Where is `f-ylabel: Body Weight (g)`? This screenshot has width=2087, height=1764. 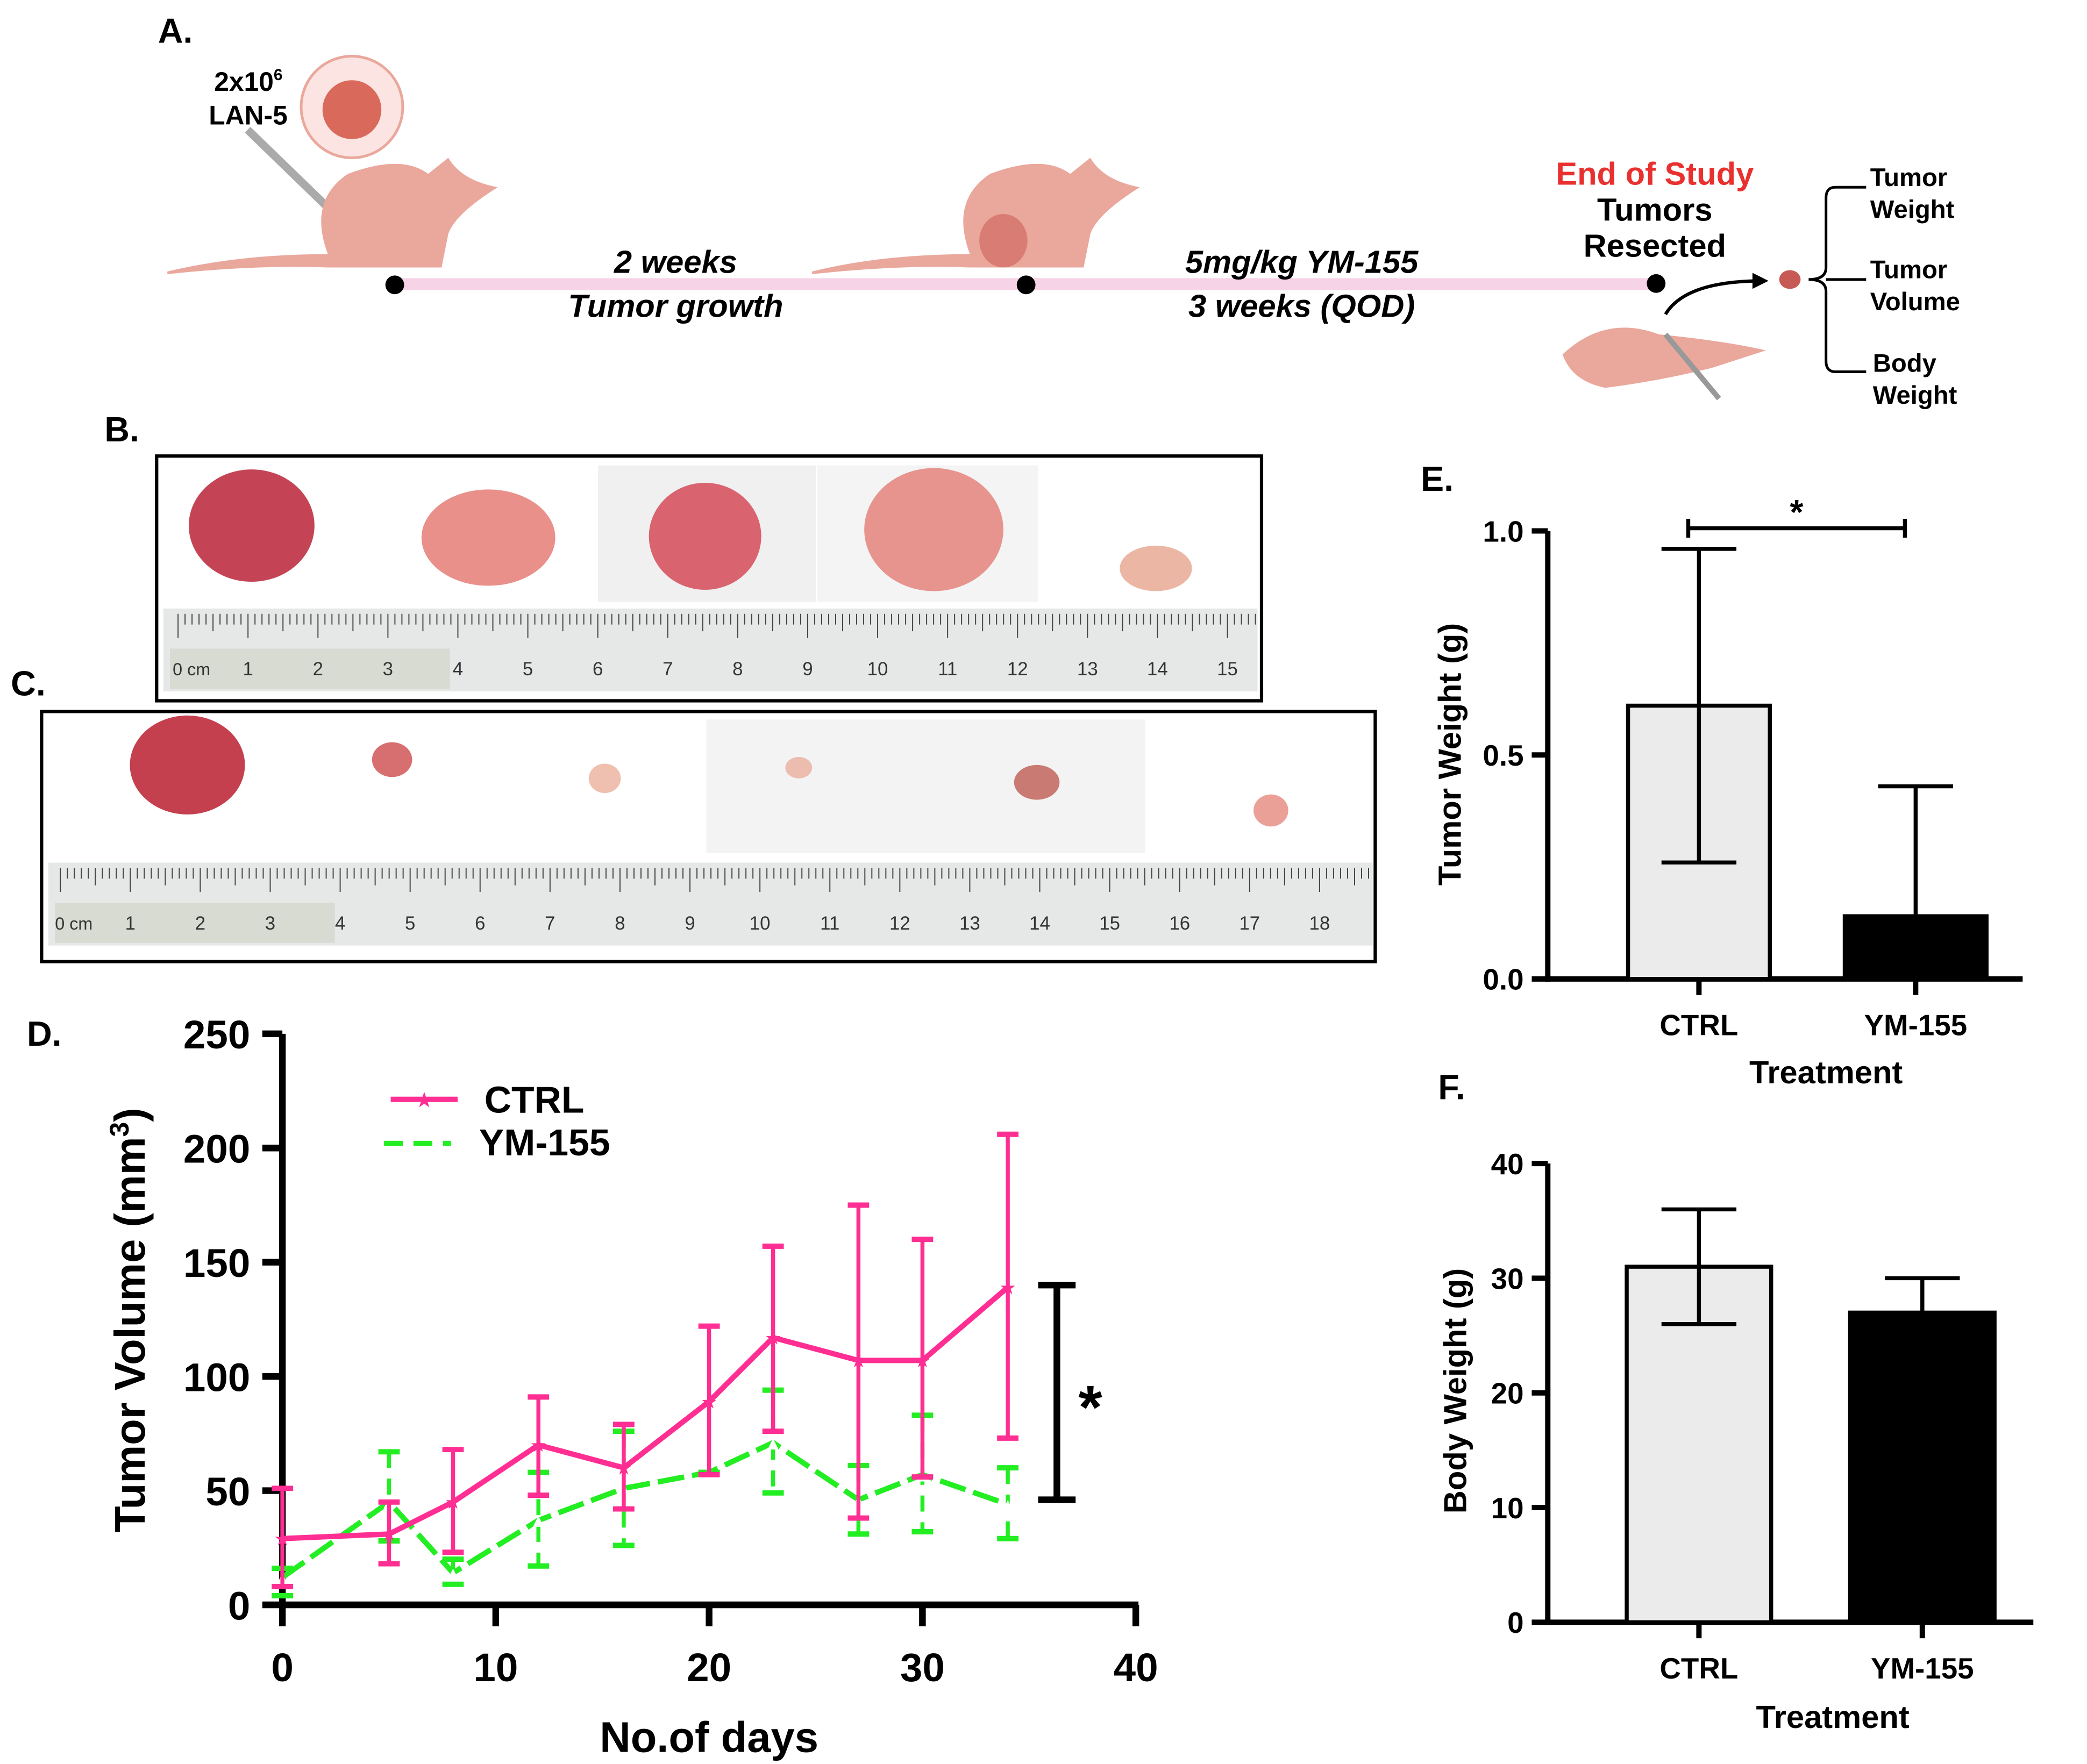
f-ylabel: Body Weight (g) is located at coordinates (1455, 1391).